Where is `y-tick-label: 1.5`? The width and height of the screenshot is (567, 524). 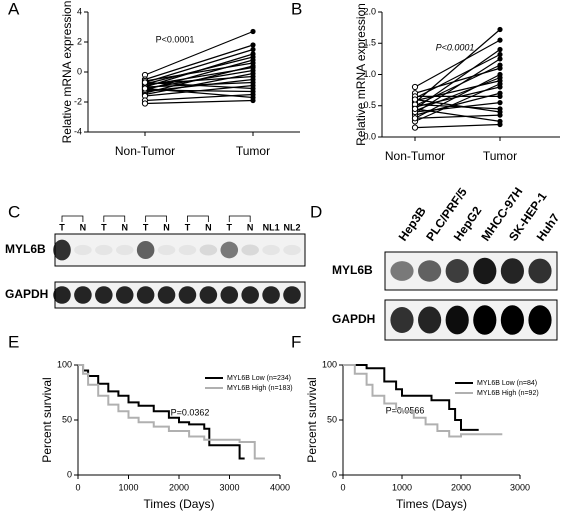
y-tick-label: 1.5 is located at coordinates (369, 43).